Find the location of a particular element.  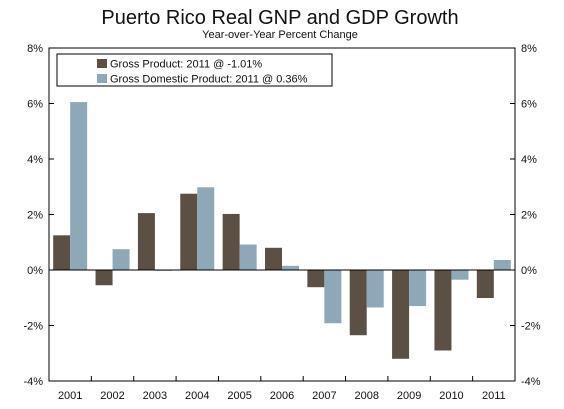

bar-series1-2002 is located at coordinates (104, 278).